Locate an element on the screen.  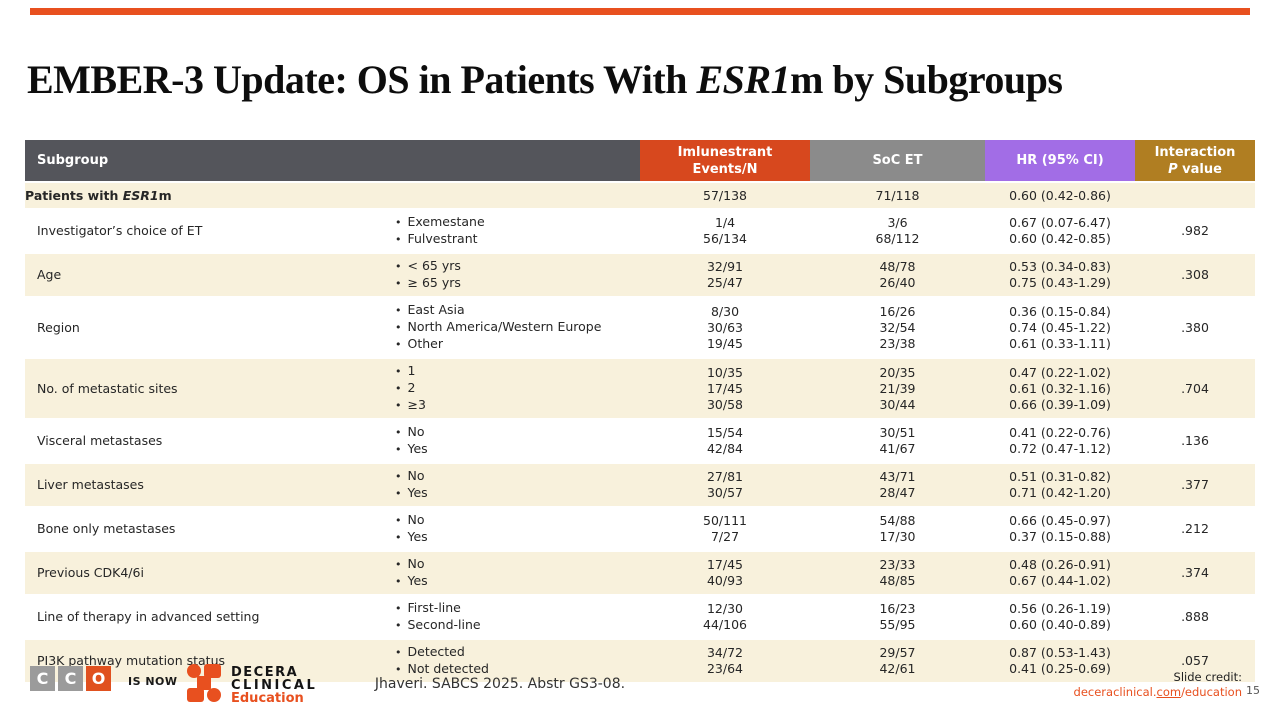
interaction-p-value: .308 is located at coordinates (1195, 274).